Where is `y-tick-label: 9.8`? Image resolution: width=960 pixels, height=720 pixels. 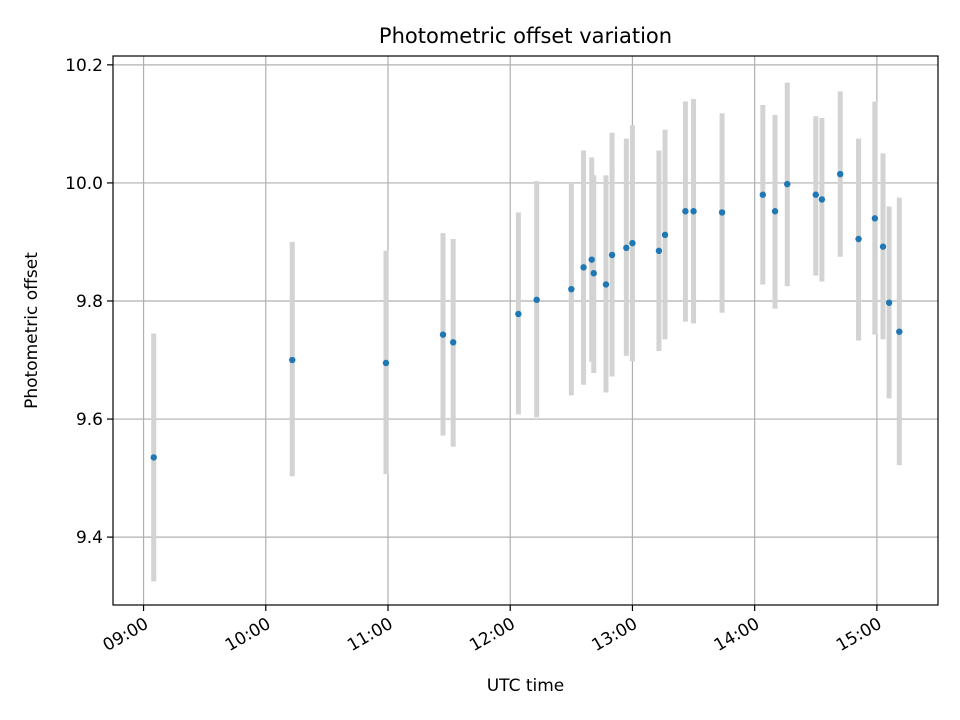 y-tick-label: 9.8 is located at coordinates (89, 302).